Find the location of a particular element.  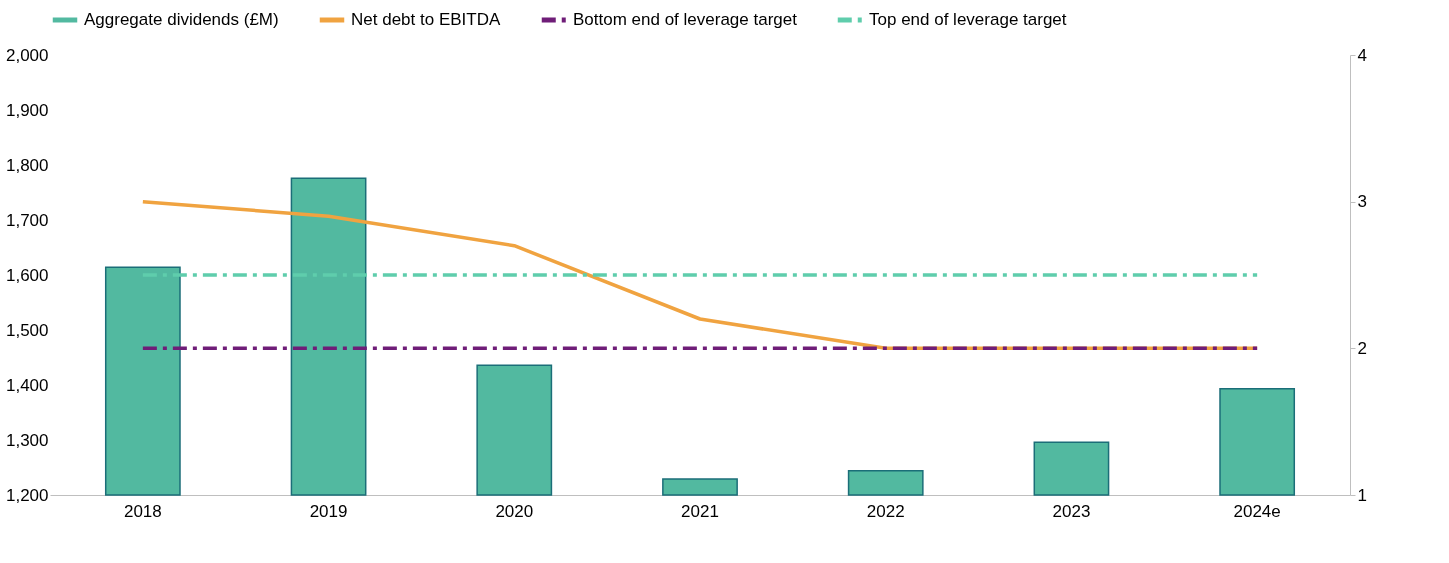

y-tick-label: 1,300 is located at coordinates (27, 440).